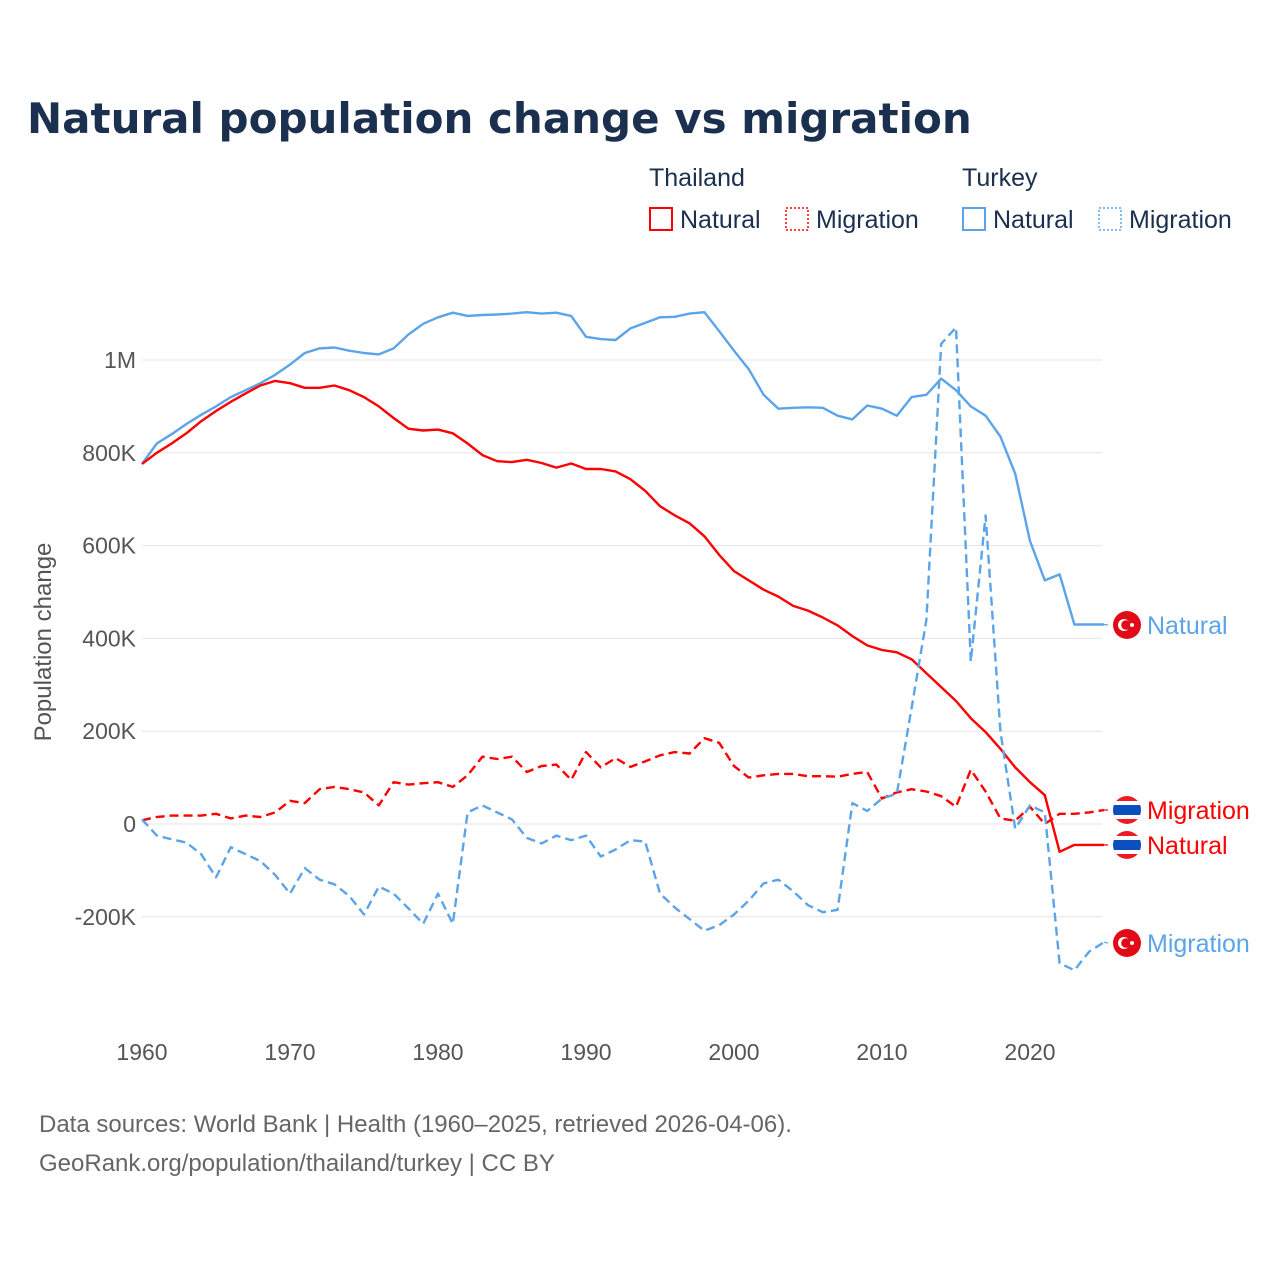 This screenshot has height=1280, width=1280. I want to click on y-axis: -200K 0 200K 400K 600K 800K 1M, so click(106, 638).